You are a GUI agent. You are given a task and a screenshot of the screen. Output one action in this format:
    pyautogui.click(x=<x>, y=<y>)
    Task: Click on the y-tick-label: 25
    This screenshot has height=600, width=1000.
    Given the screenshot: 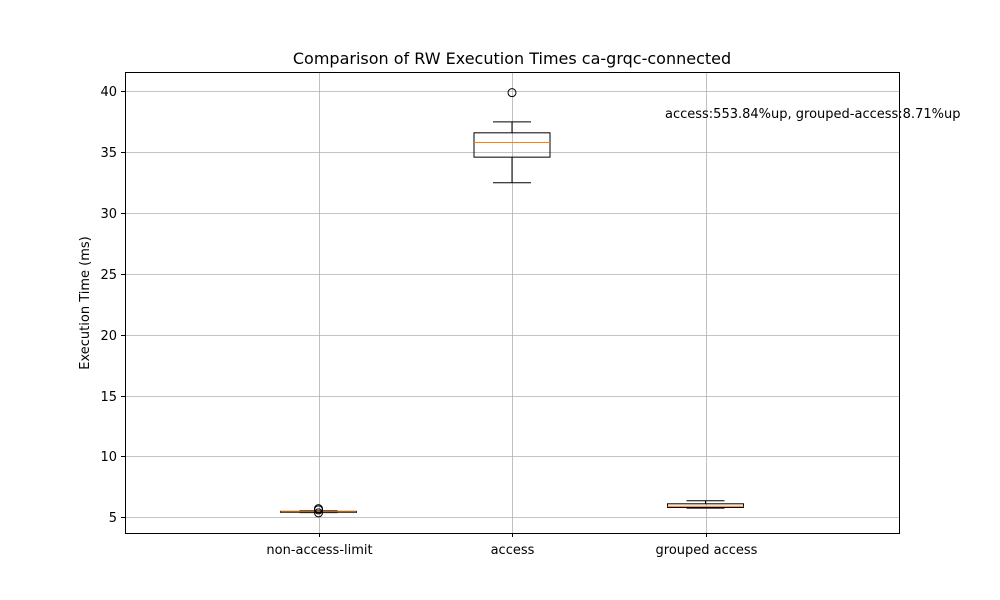 What is the action you would take?
    pyautogui.click(x=108, y=275)
    